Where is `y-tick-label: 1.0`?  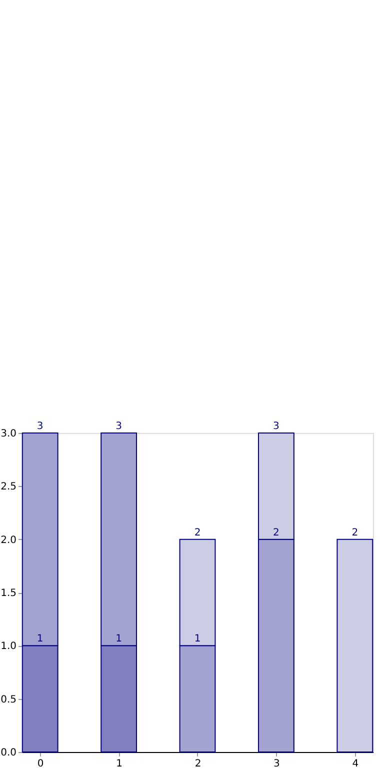
y-tick-label: 1.0 is located at coordinates (8, 646).